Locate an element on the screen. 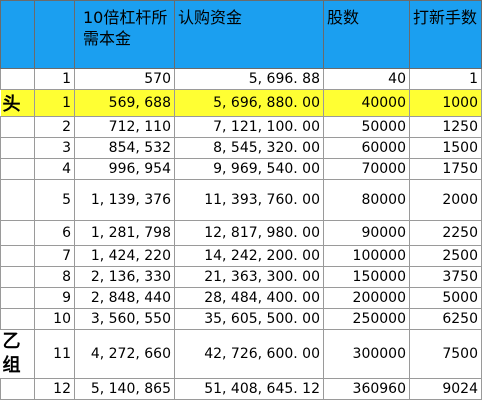  header-cell-b is located at coordinates (54, 34).